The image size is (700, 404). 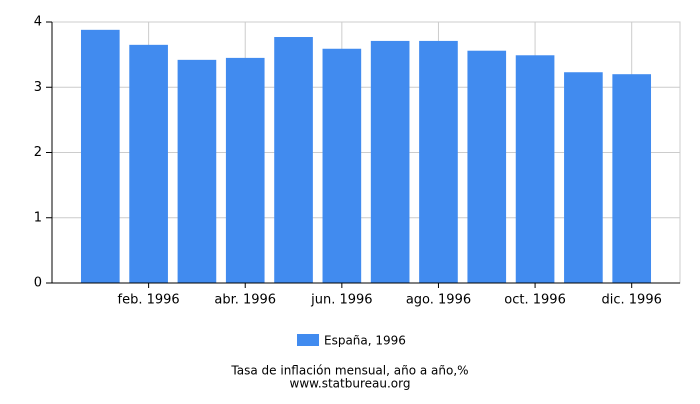 What do you see at coordinates (245, 300) in the screenshot?
I see `x-tick-label: abr. 1996` at bounding box center [245, 300].